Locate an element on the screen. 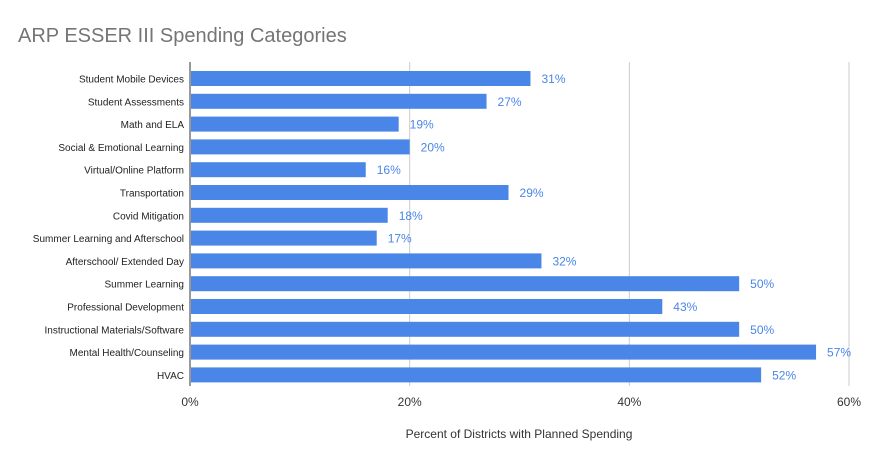 This screenshot has height=464, width=873. category-label: HVAC is located at coordinates (170, 376).